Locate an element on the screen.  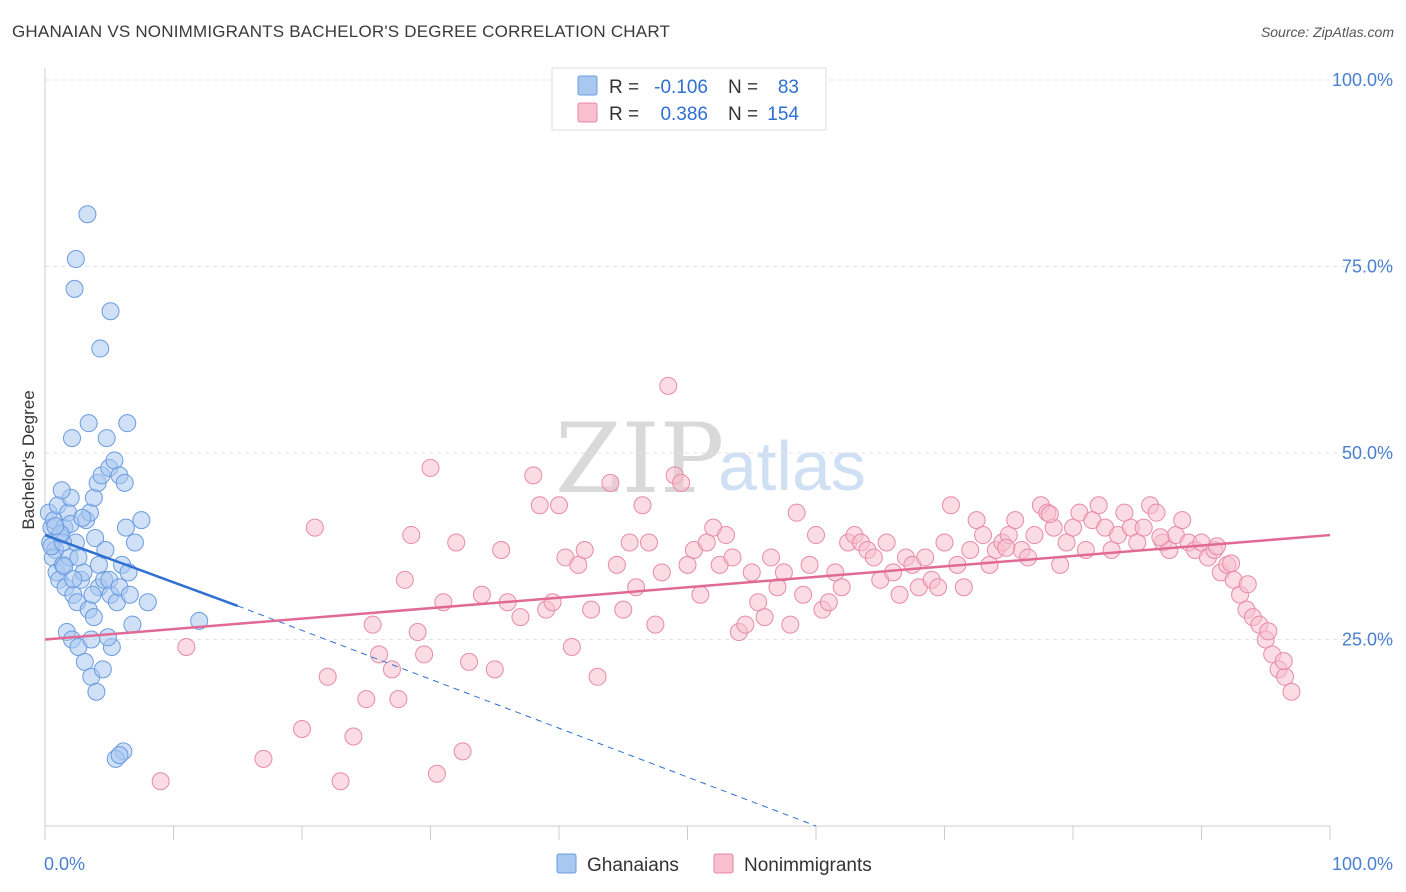
legend-swatch-ghanaians is located at coordinates (587, 85).